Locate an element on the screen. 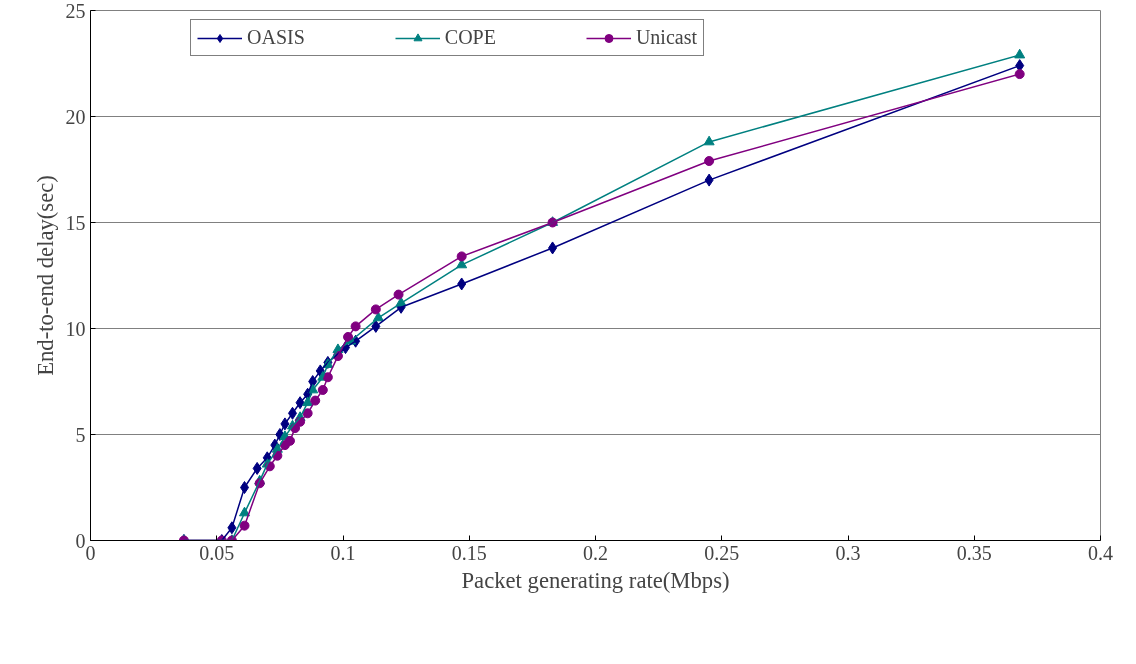 The image size is (1136, 664). x-tick-label: 0.35 is located at coordinates (974, 552).